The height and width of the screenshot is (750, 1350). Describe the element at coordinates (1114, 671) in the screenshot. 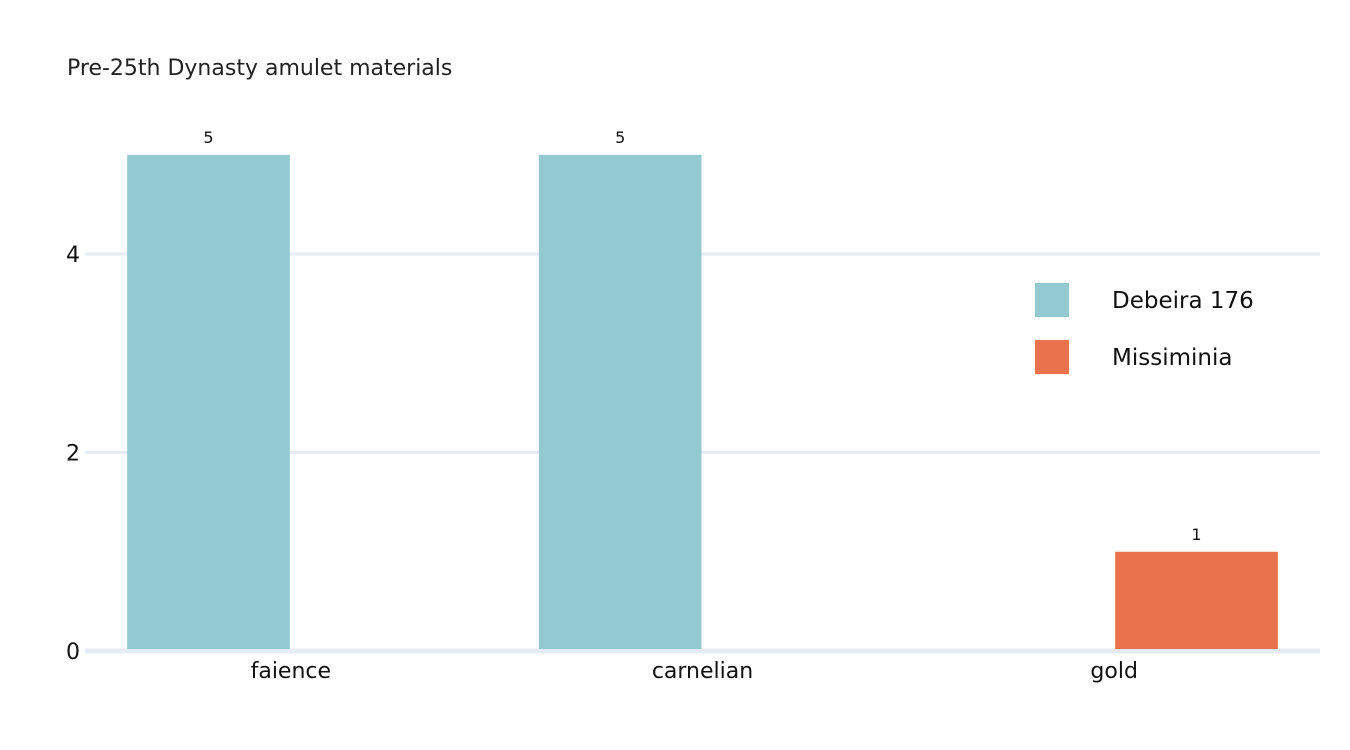

I see `x-tick-label: gold` at that location.